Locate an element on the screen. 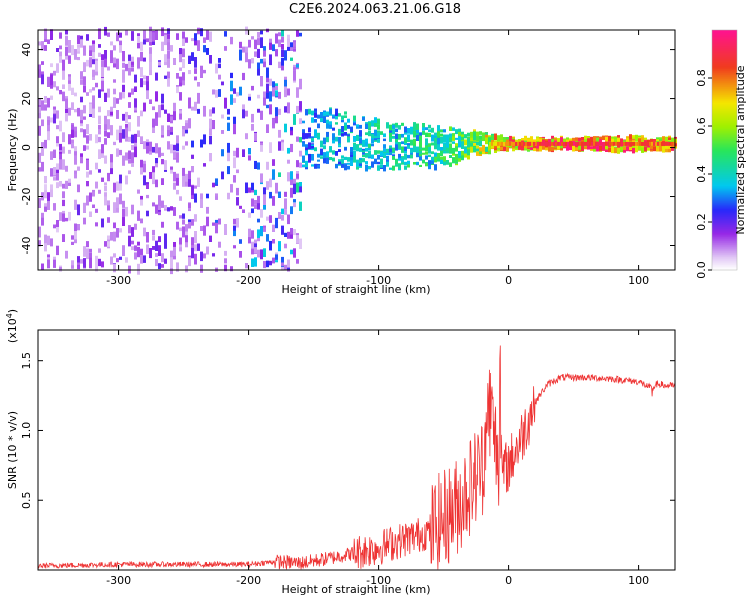 The height and width of the screenshot is (600, 750). colorbar-label: Normalized spectral amplitude is located at coordinates (740, 149).